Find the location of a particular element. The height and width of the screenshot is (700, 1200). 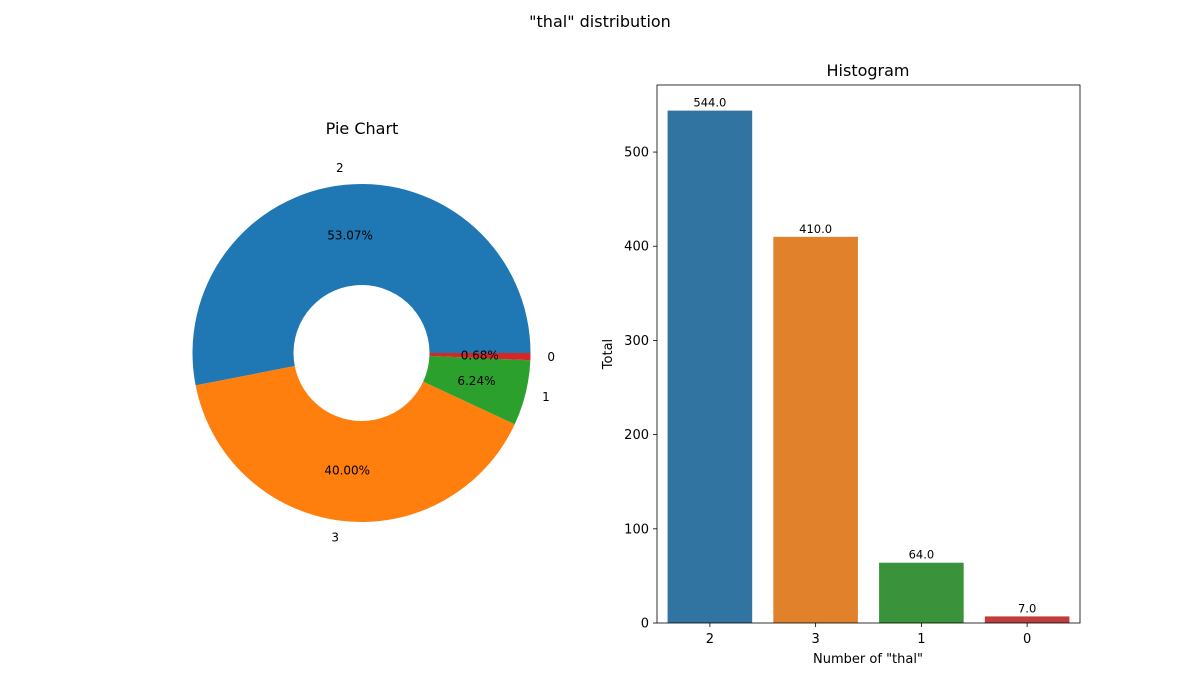

pie-category-label: 2 is located at coordinates (340, 168).